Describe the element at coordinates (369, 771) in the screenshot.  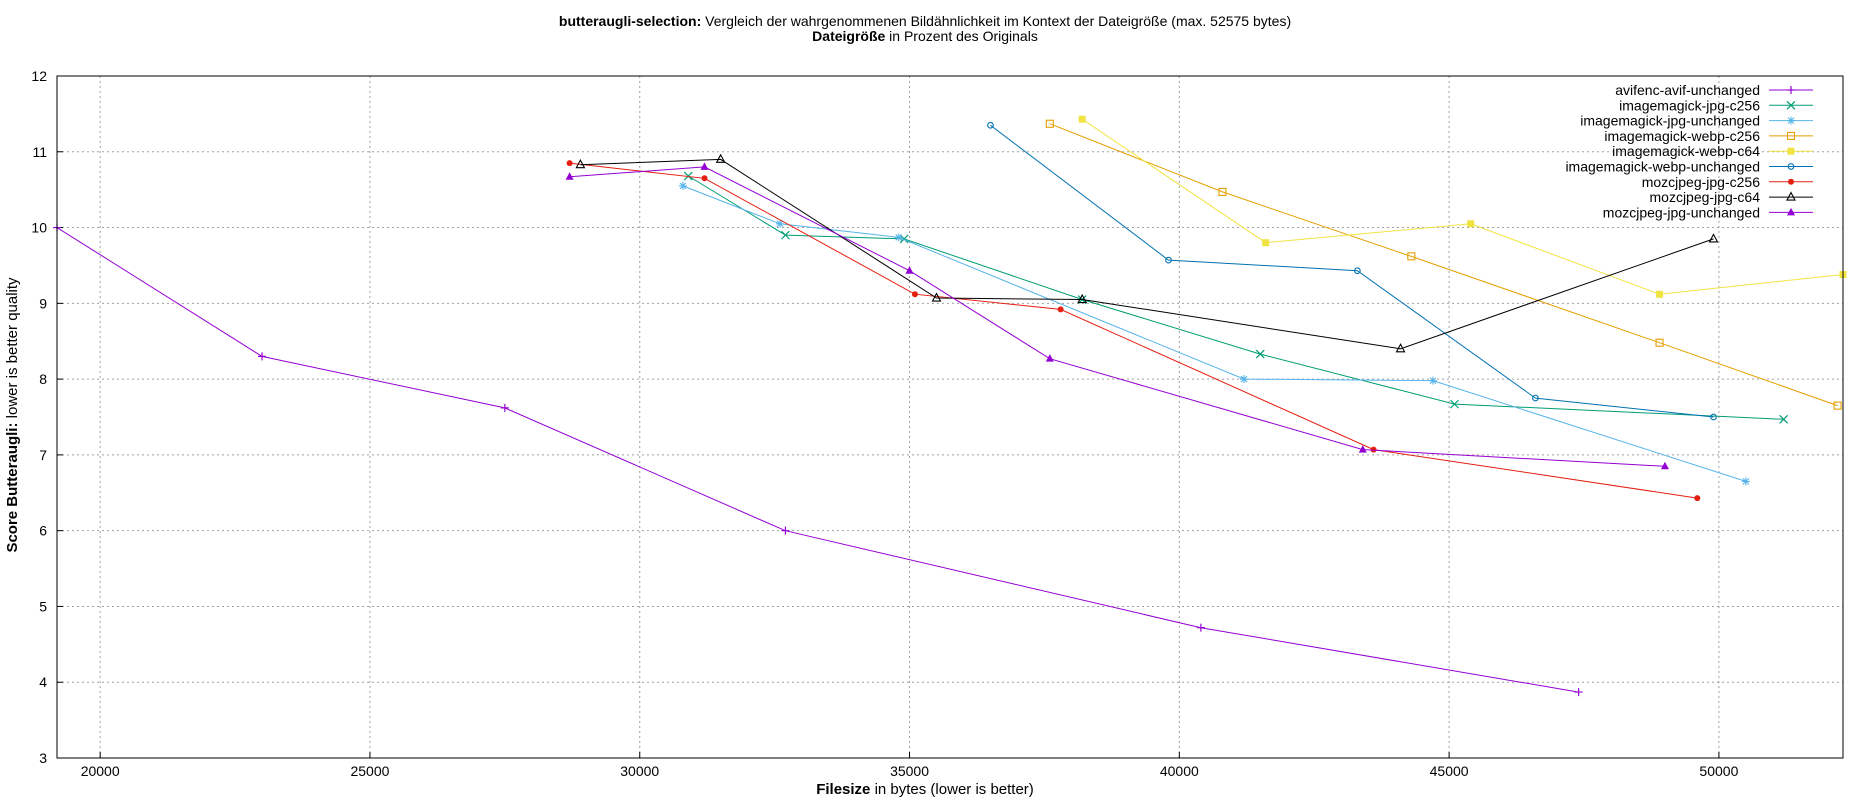
I see `x-tick-label: 25000` at that location.